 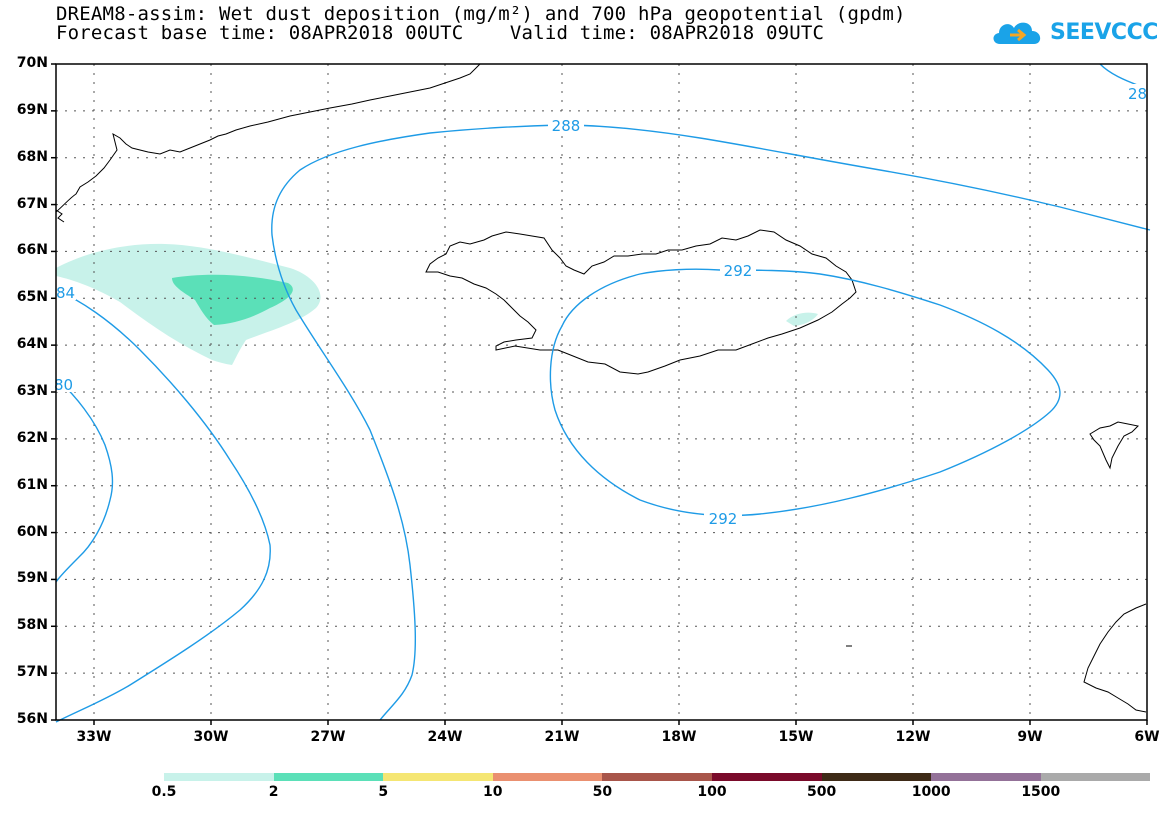 I want to click on lon-label: 24W, so click(x=445, y=737).